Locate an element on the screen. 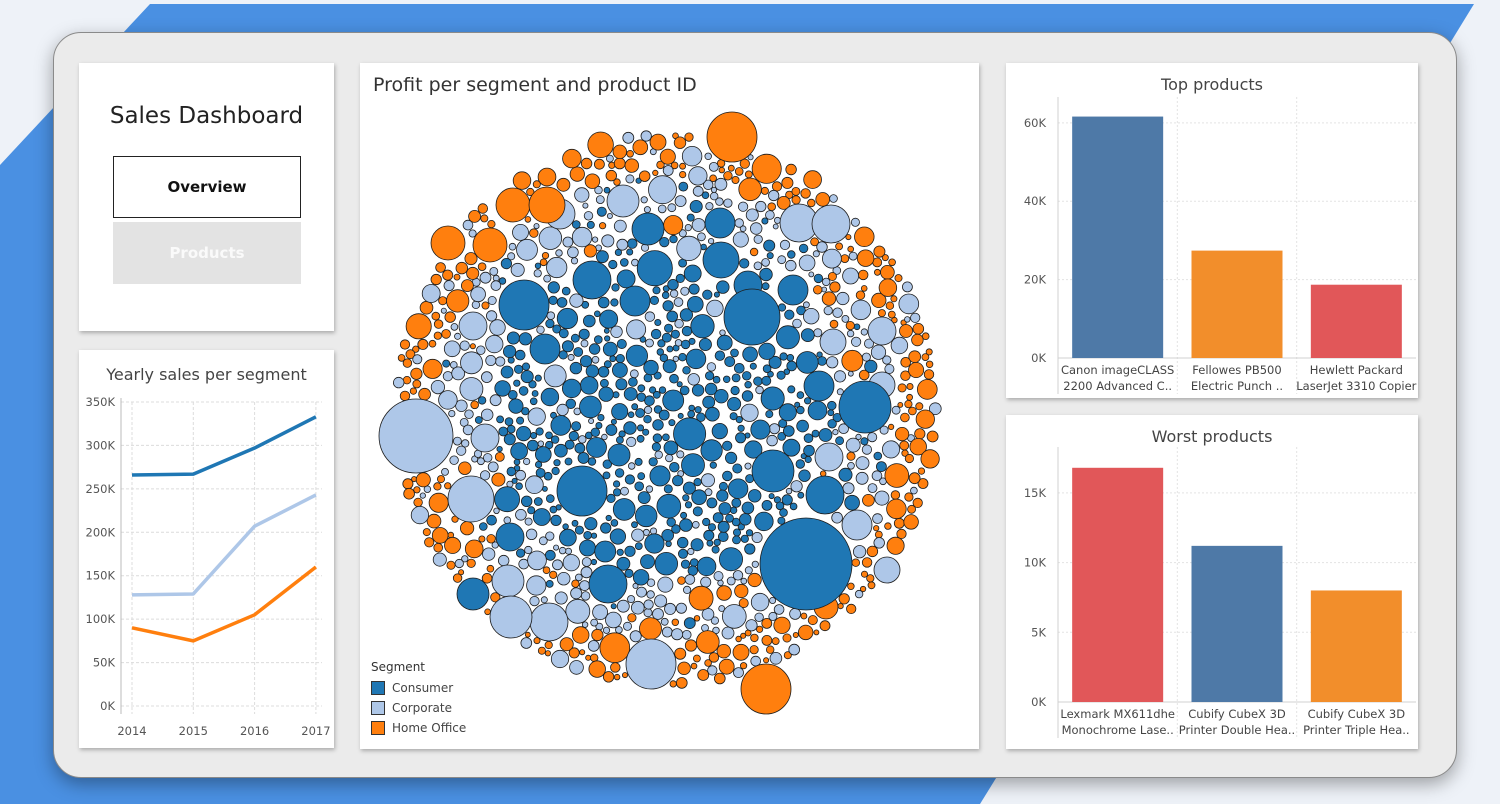  legend-item-home-office: Home Office is located at coordinates (418, 728).